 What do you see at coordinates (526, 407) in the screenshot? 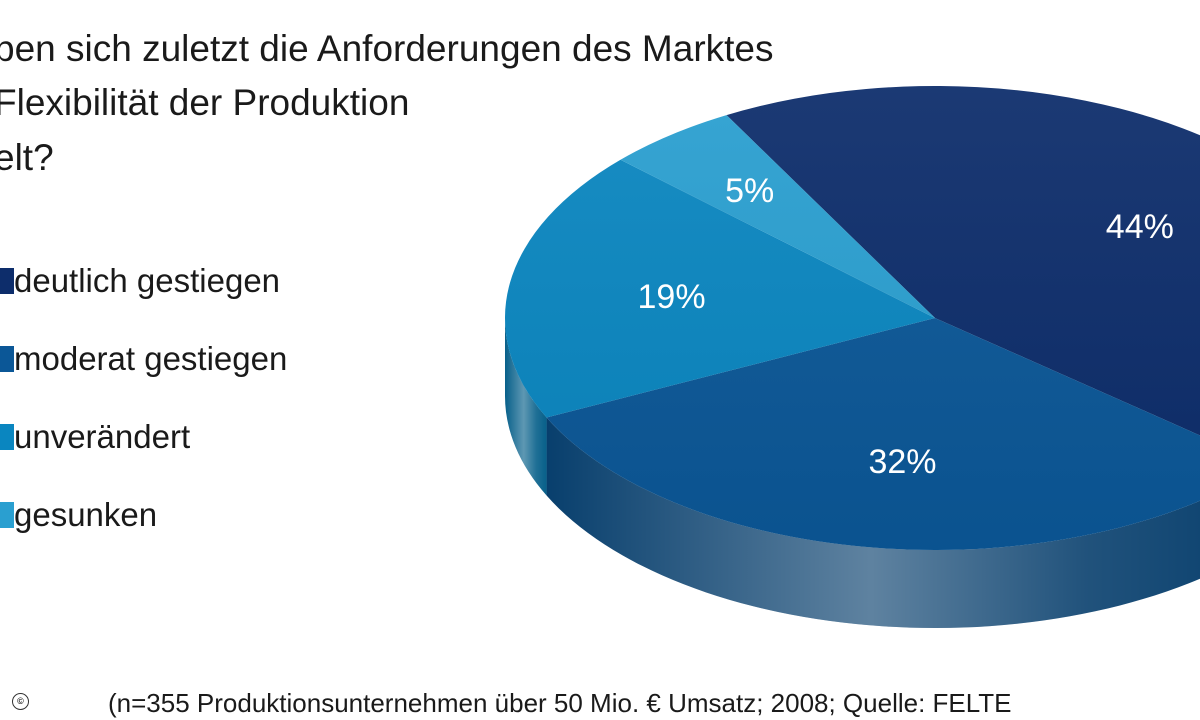
I see `pie-side-shine-unverändert` at bounding box center [526, 407].